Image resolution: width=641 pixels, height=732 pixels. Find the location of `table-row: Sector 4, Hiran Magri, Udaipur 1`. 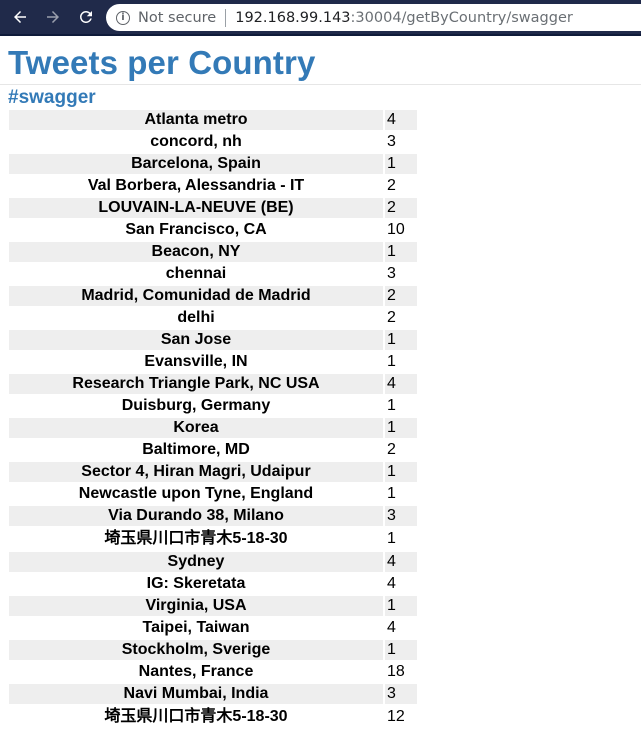

table-row: Sector 4, Hiran Magri, Udaipur 1 is located at coordinates (213, 472).